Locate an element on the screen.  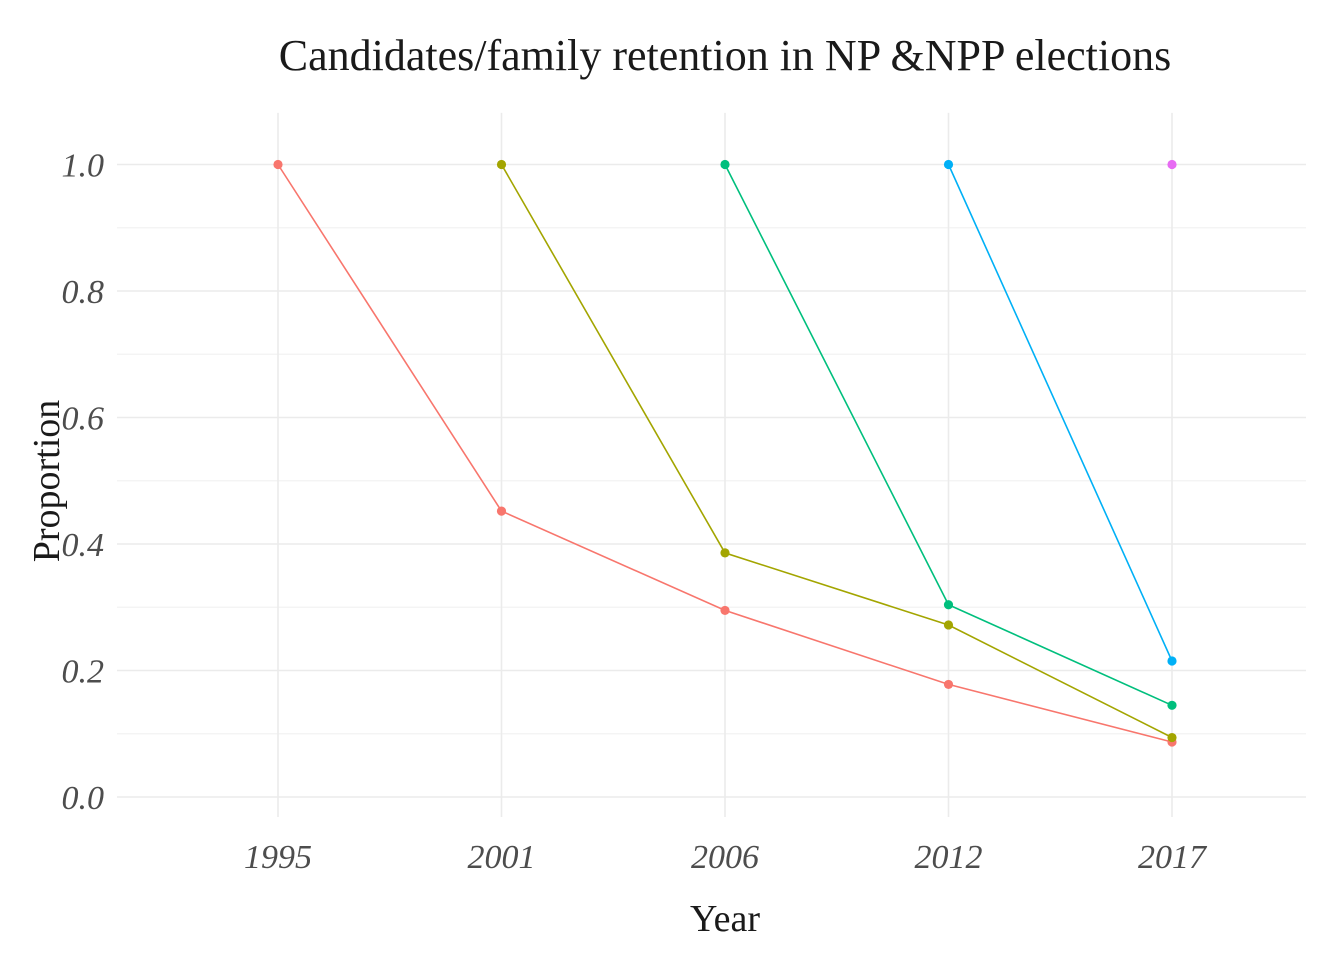
x-tick-label: 2017 is located at coordinates (1173, 857).